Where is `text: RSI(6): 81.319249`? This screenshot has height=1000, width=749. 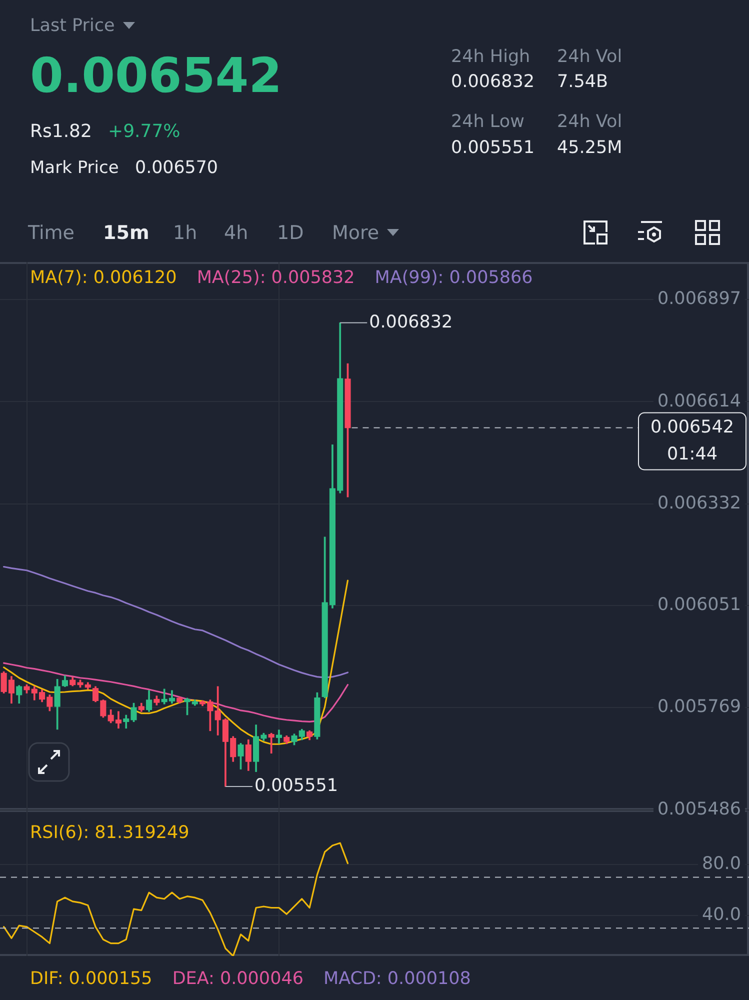
text: RSI(6): 81.319249 is located at coordinates (110, 833).